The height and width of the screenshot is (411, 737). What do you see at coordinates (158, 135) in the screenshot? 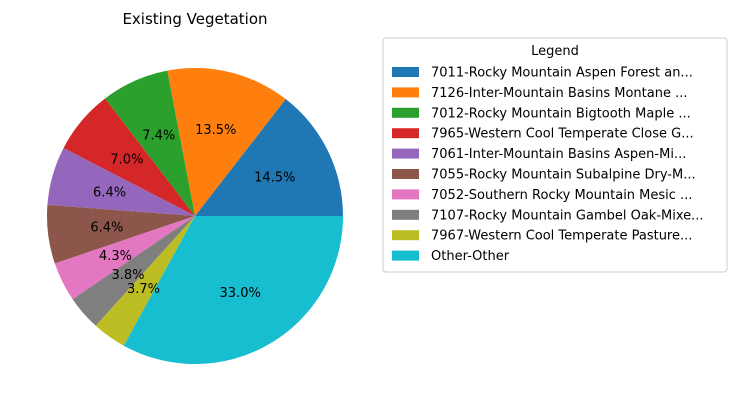
I see `slice-percent-label: 7.4%` at bounding box center [158, 135].